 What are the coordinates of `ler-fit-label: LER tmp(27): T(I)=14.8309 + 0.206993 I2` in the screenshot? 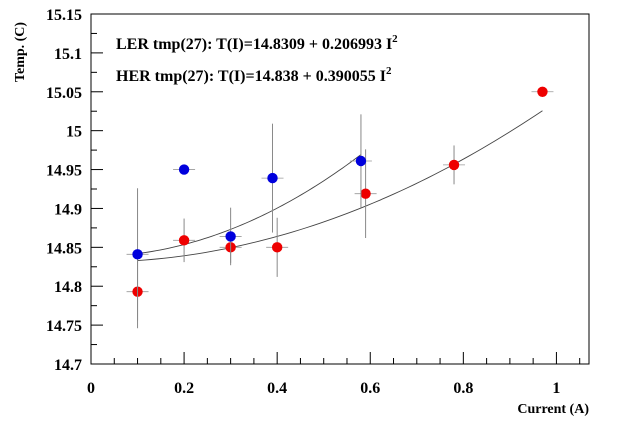 It's located at (257, 43).